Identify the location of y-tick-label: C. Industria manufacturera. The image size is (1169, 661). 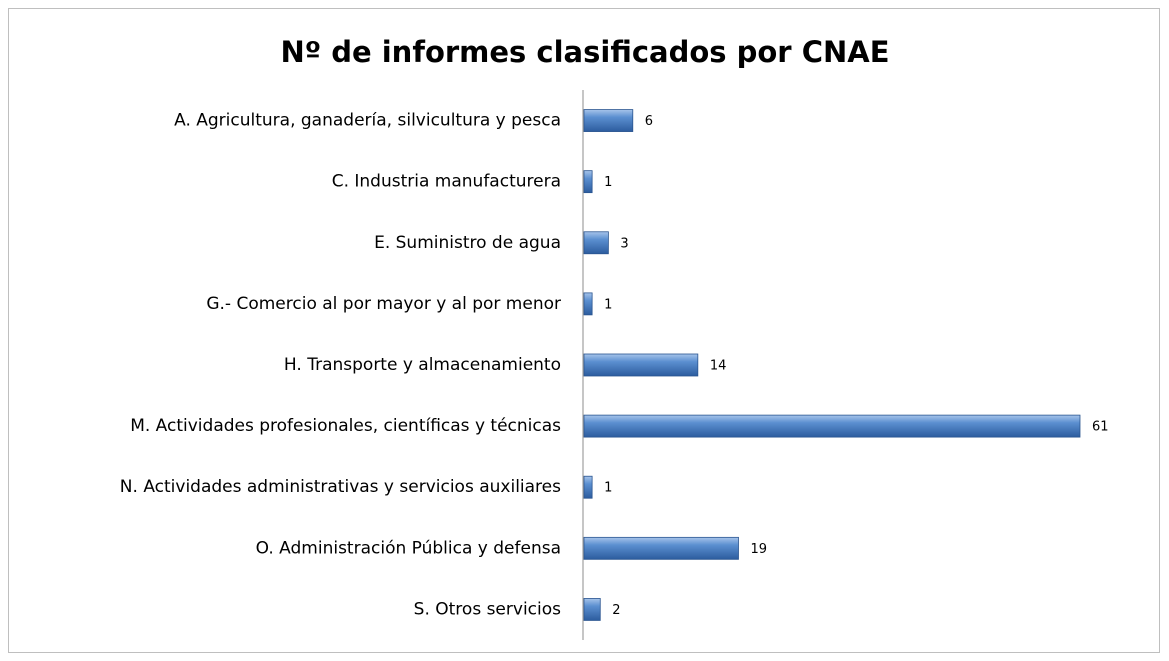
(446, 182).